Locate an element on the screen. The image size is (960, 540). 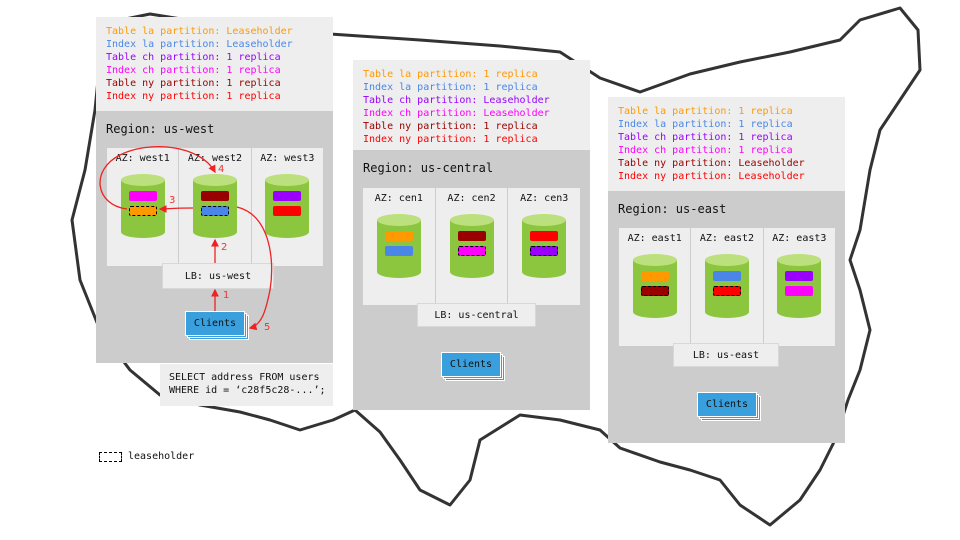
availability-zones: AZ: east1 AZ: east2 AZ: east3 is located at coordinates (727, 287).